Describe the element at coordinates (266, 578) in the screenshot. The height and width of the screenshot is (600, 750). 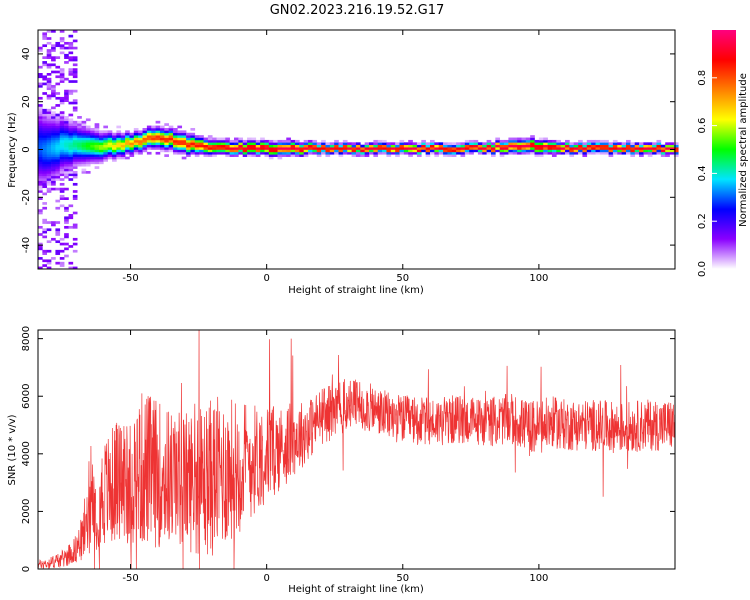
I see `x-tick-label: 0` at that location.